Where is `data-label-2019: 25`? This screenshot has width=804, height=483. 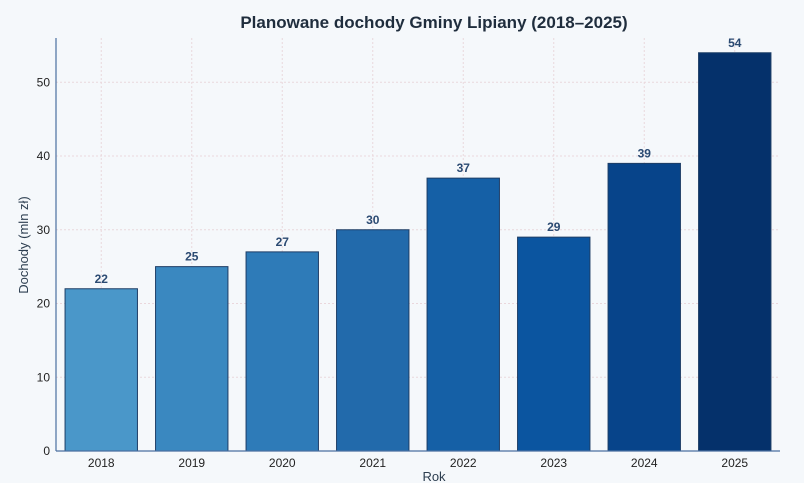
data-label-2019: 25 is located at coordinates (192, 257).